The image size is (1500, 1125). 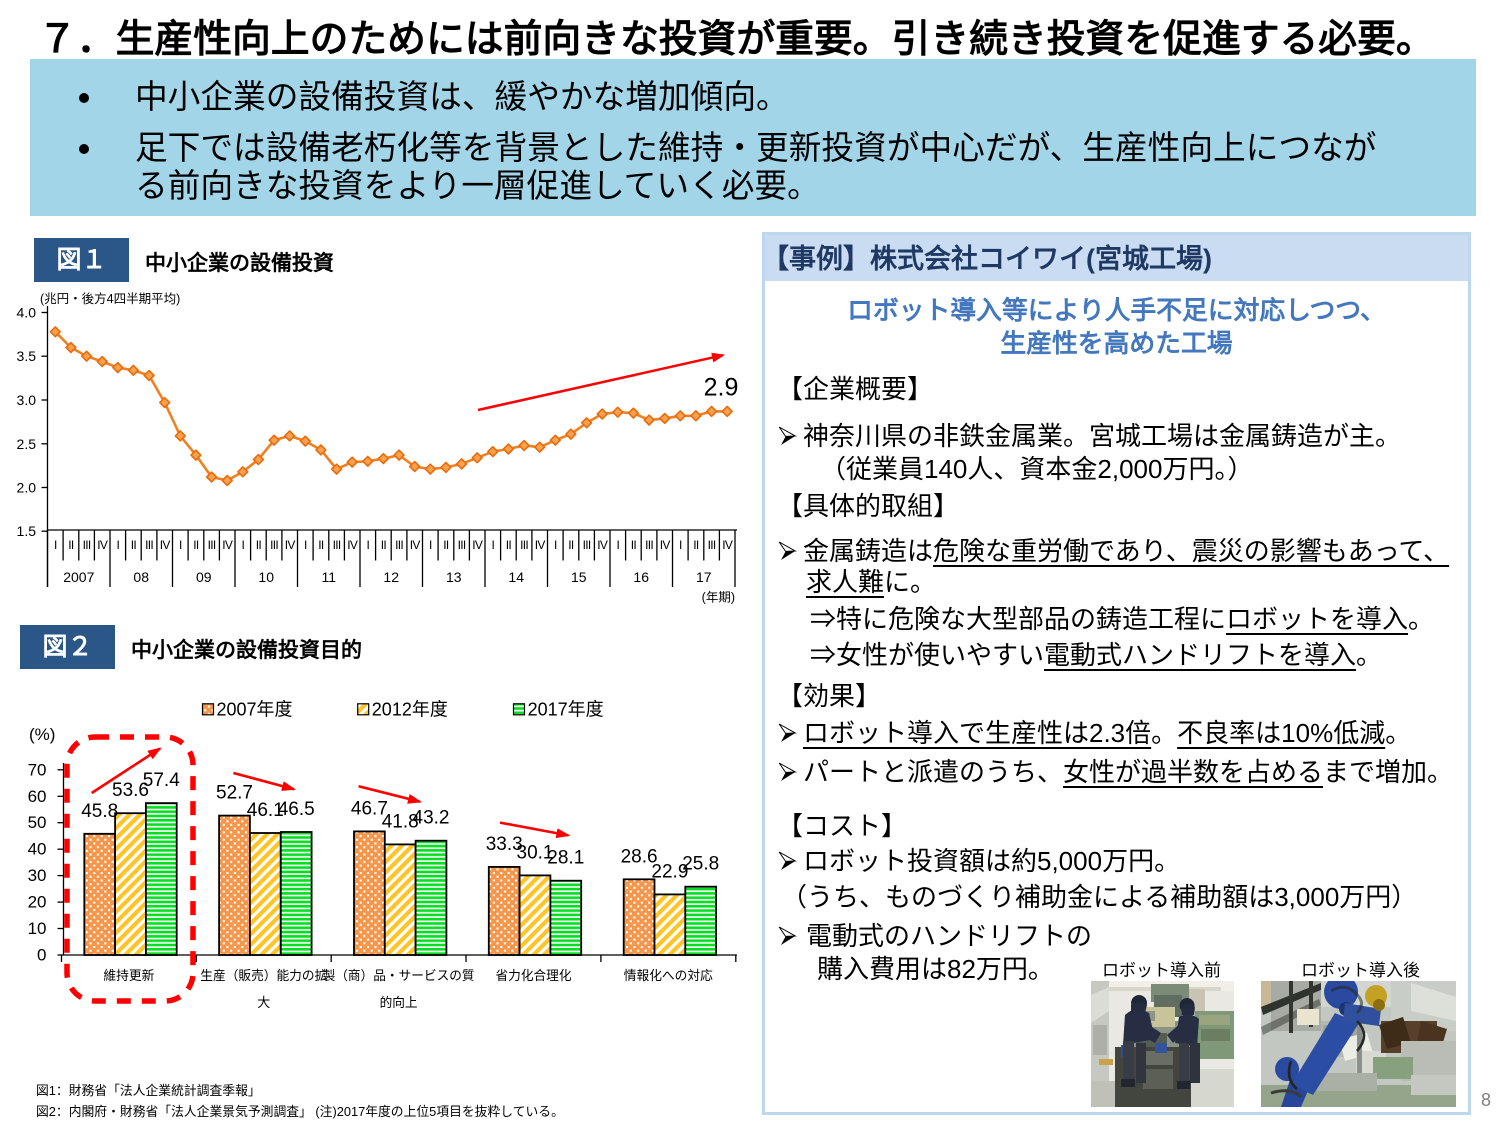 What do you see at coordinates (161, 780) in the screenshot?
I see `svg-text: 57.4` at bounding box center [161, 780].